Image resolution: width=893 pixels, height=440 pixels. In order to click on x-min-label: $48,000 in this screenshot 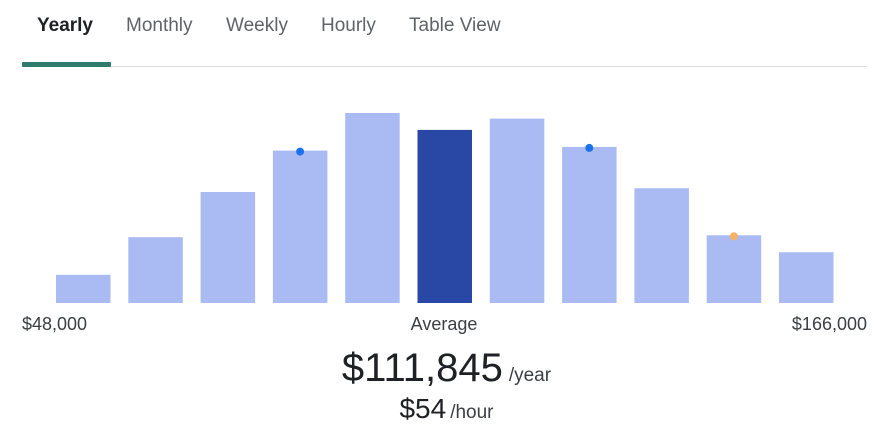, I will do `click(55, 324)`.